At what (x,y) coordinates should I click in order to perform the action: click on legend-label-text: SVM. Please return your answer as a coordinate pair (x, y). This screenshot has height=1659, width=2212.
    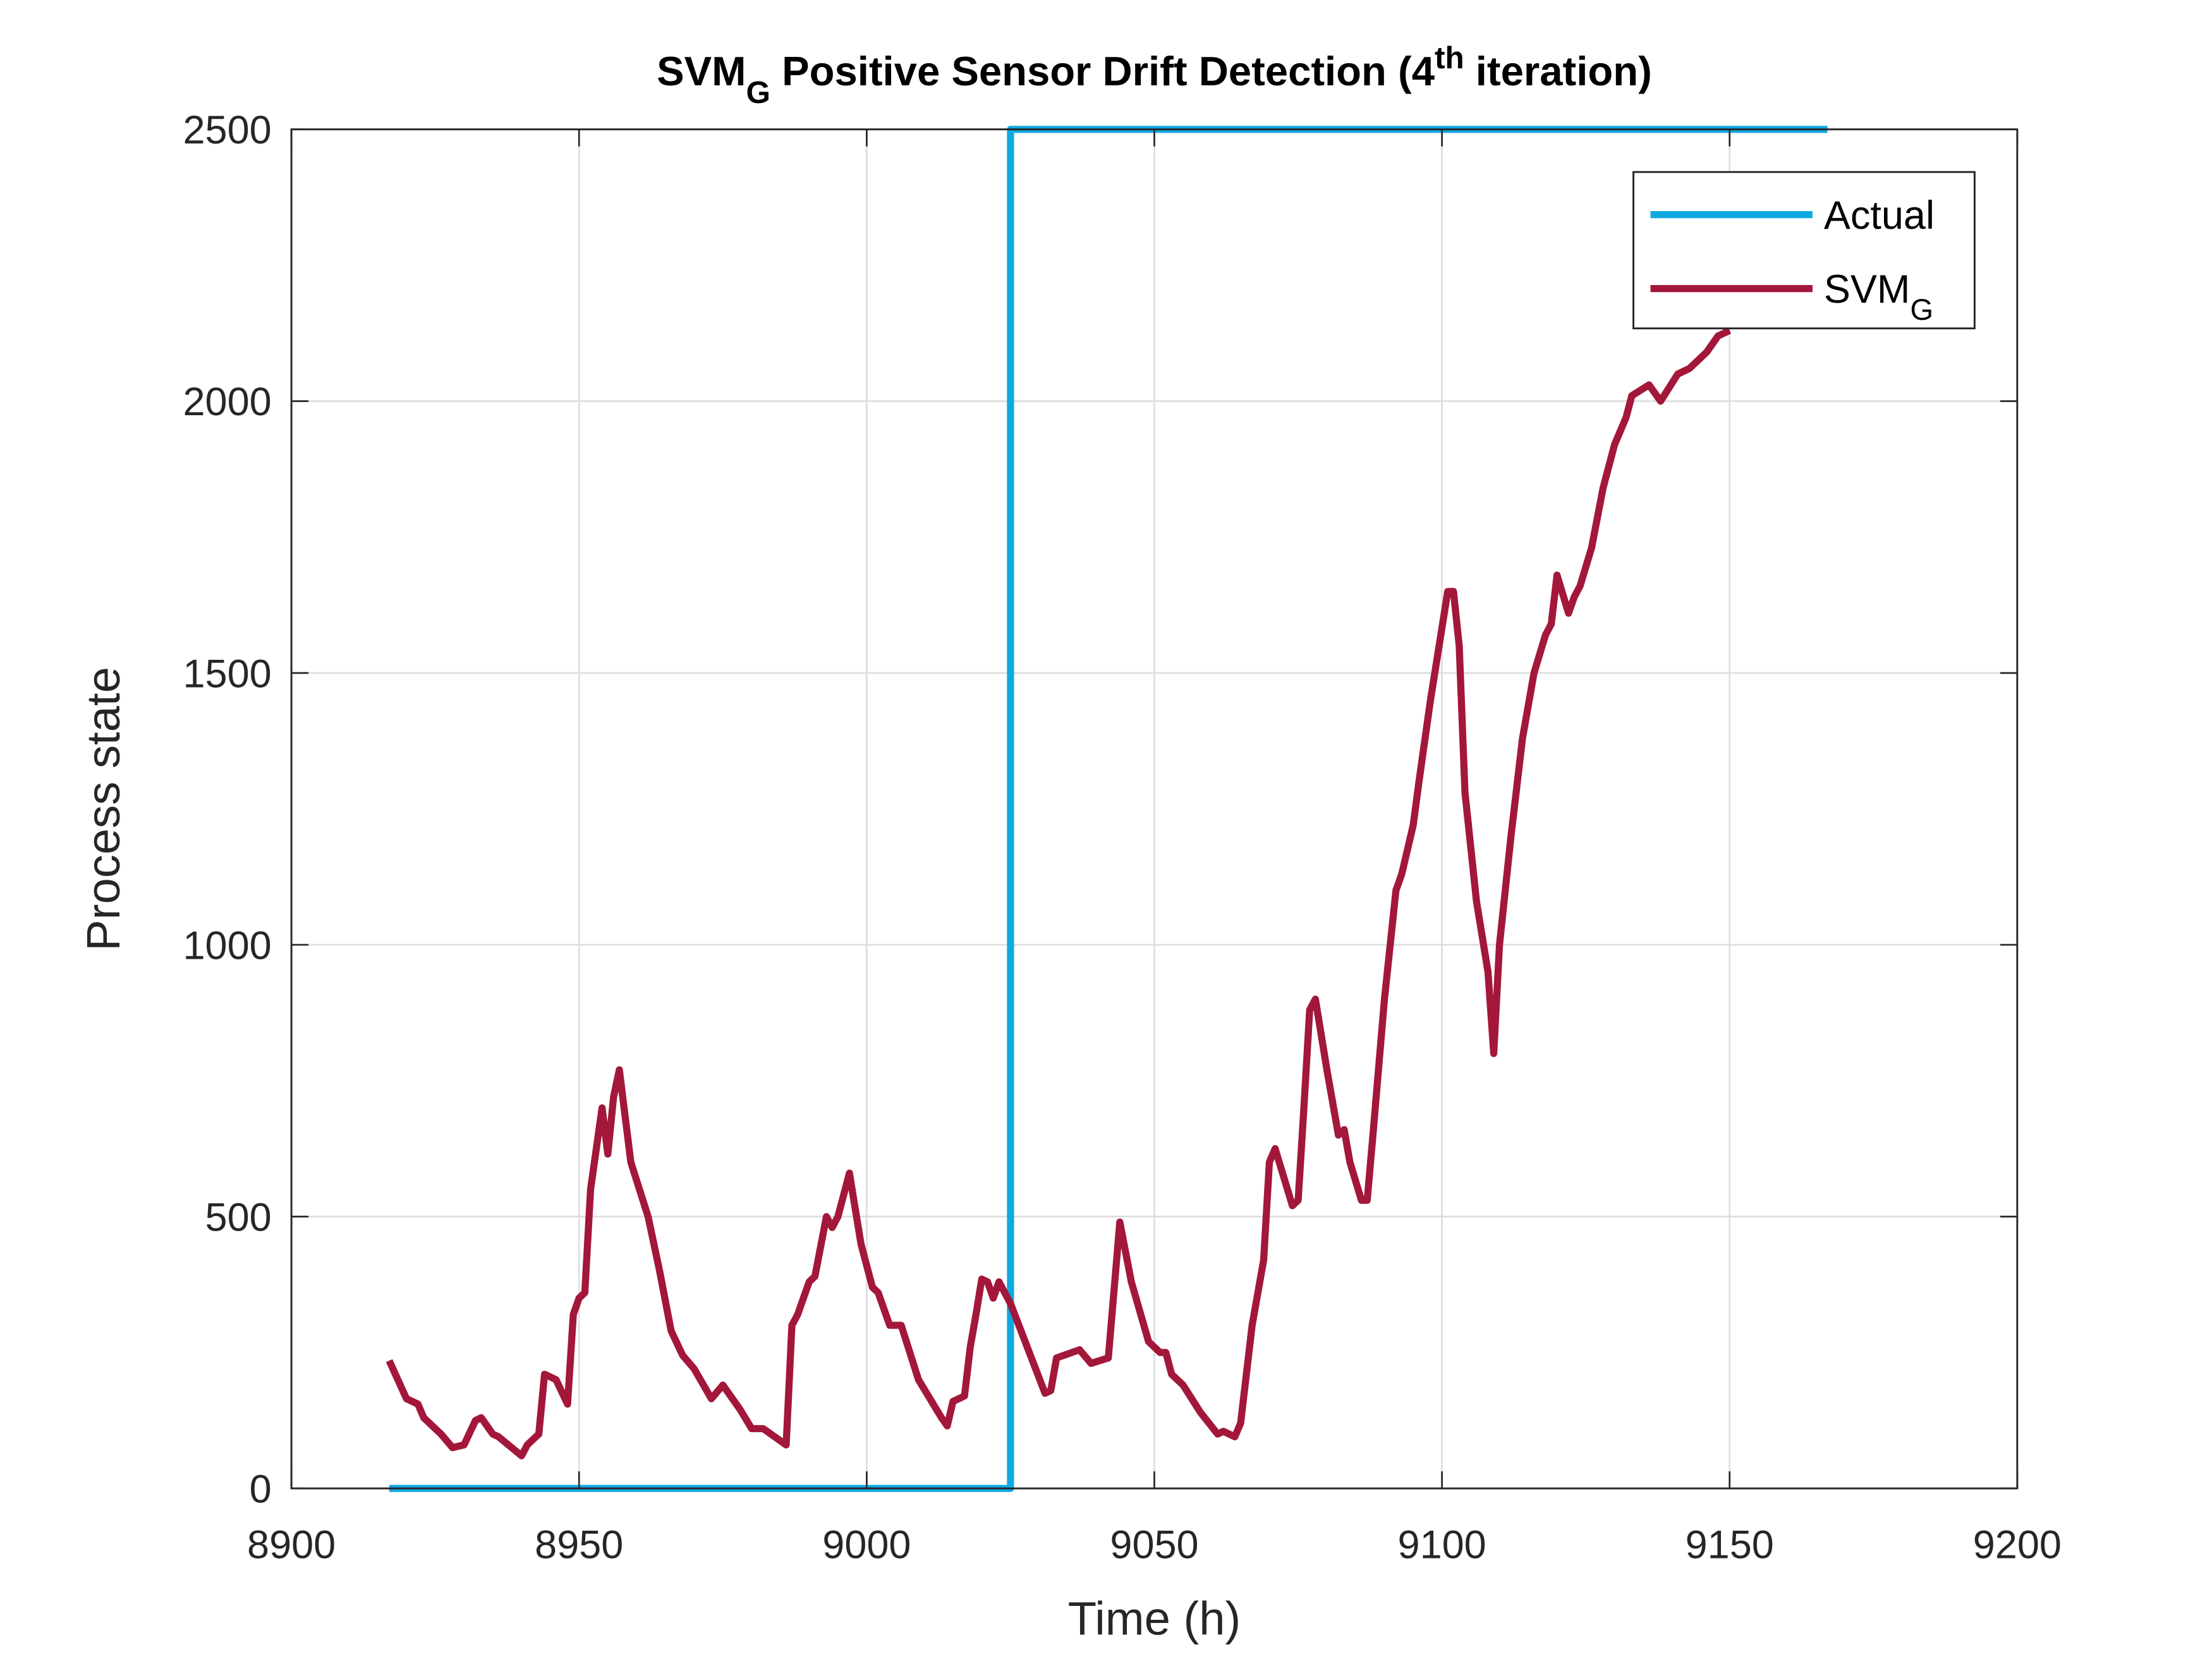
    Looking at the image, I should click on (1867, 289).